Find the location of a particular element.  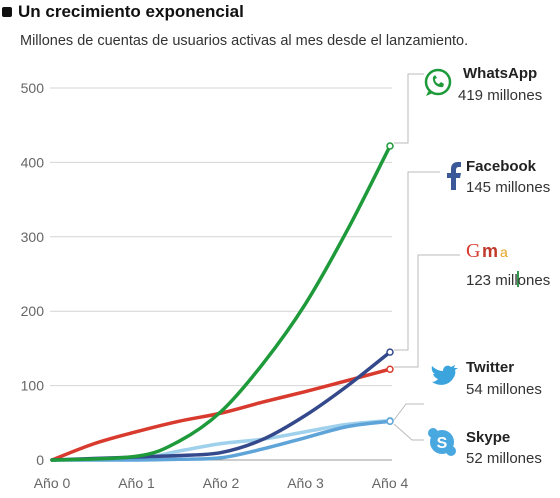

svg-text: G is located at coordinates (473, 251).